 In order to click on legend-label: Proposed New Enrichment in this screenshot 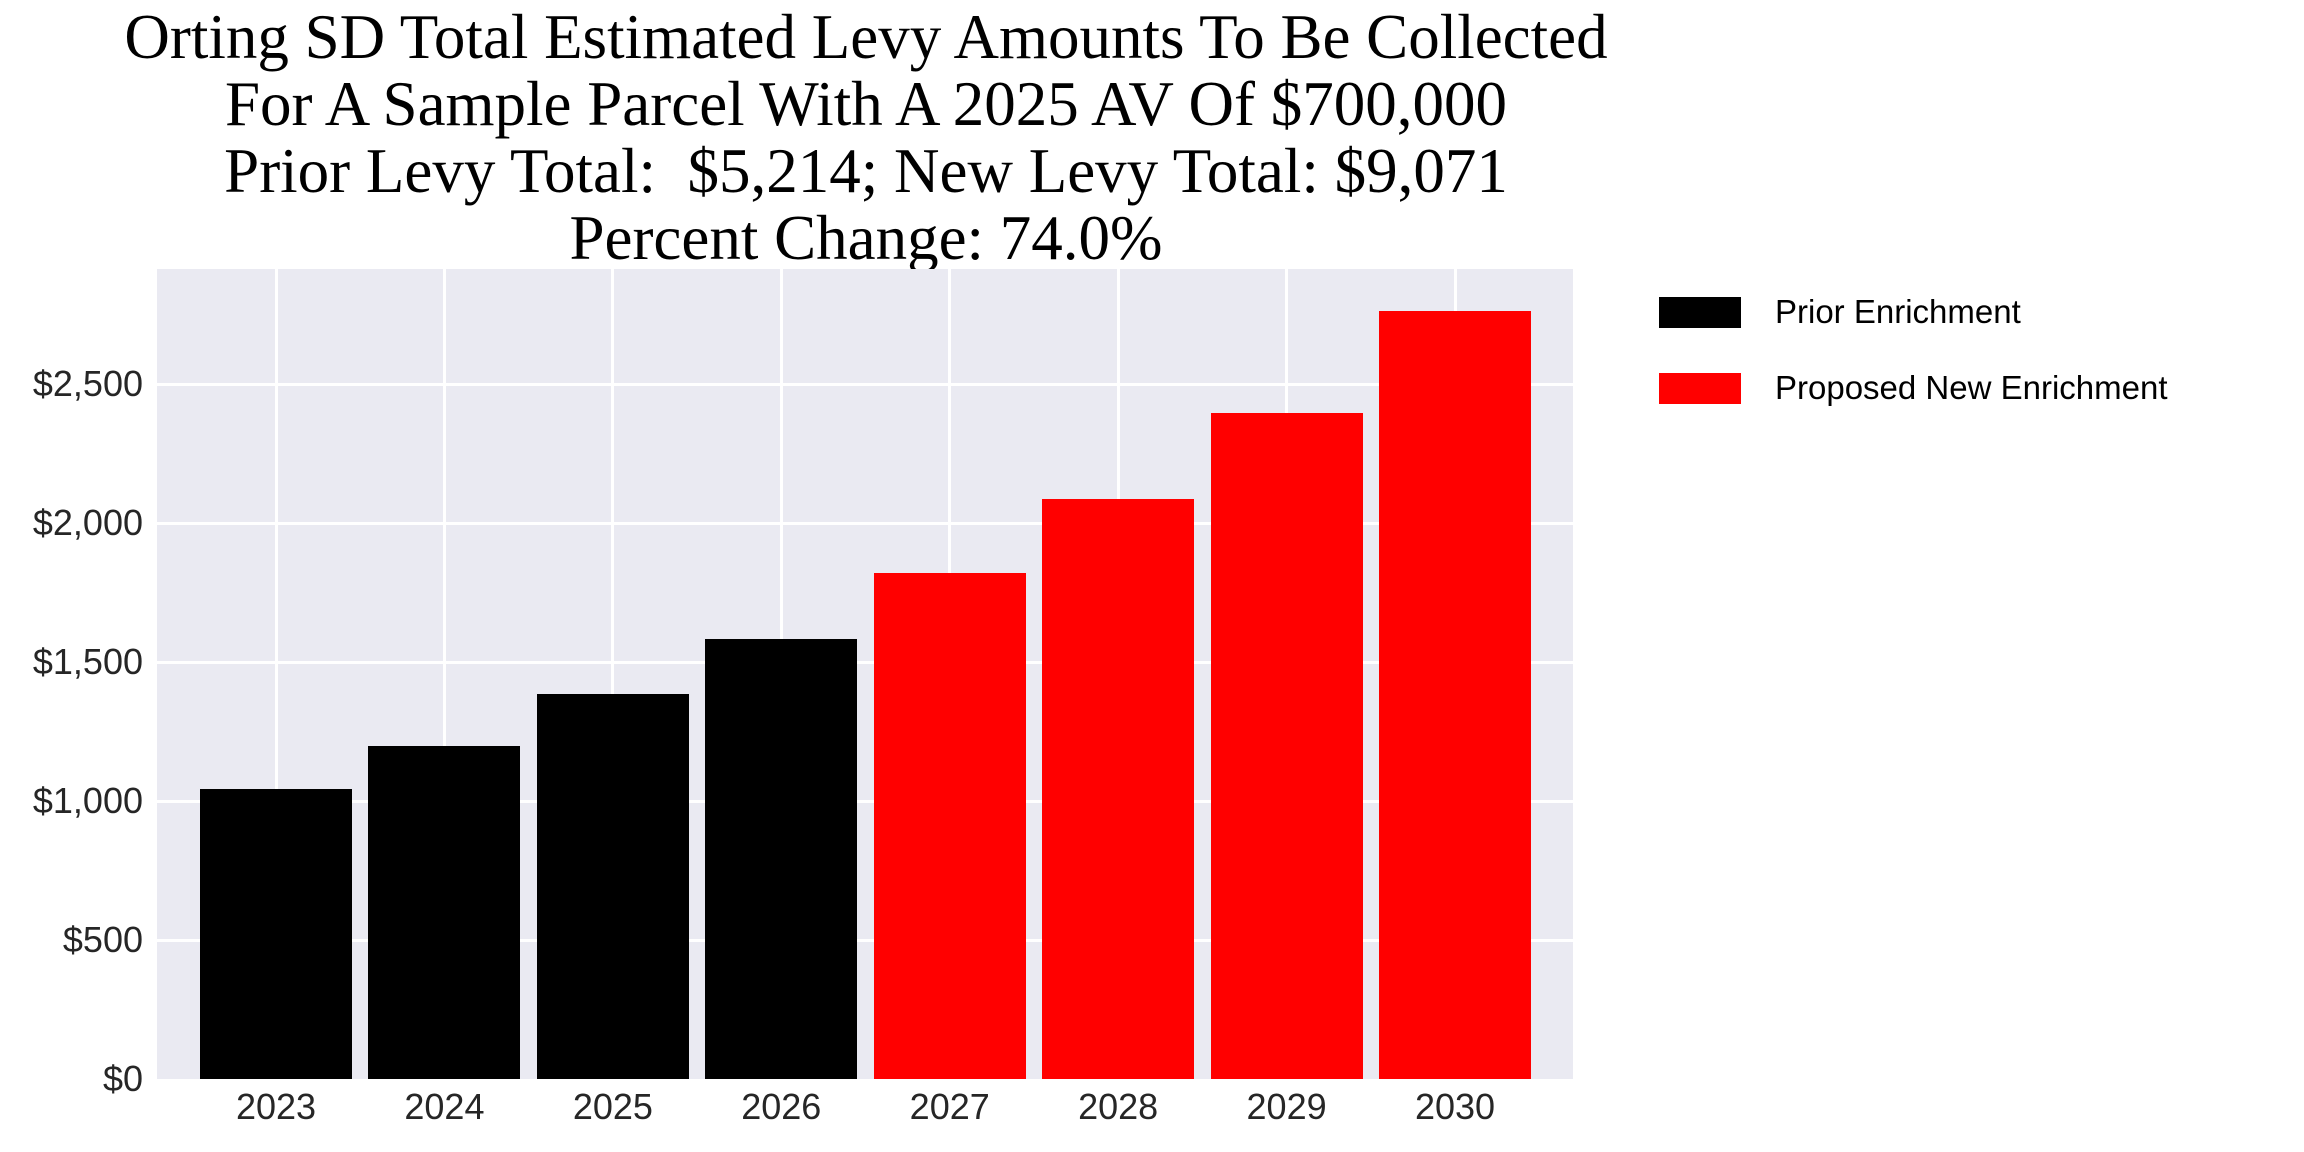, I will do `click(1971, 387)`.